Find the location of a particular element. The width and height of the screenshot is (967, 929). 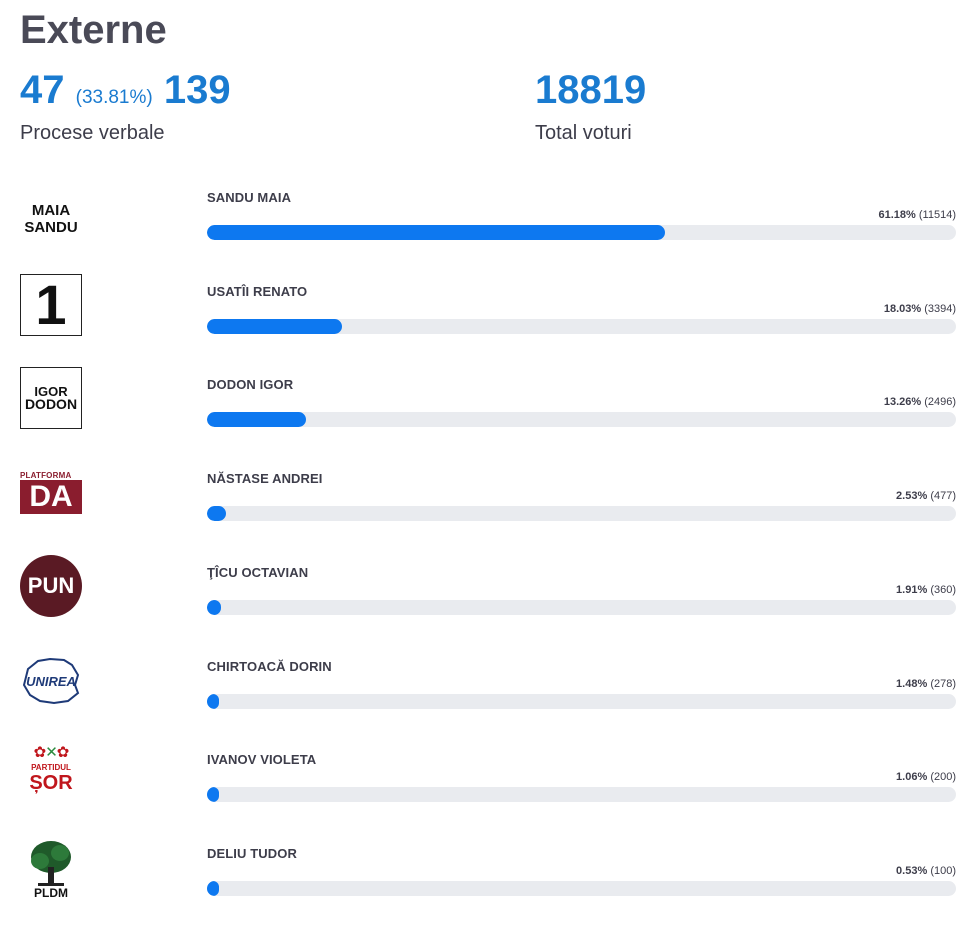

candidate-percent: 1.06% is located at coordinates (912, 777).